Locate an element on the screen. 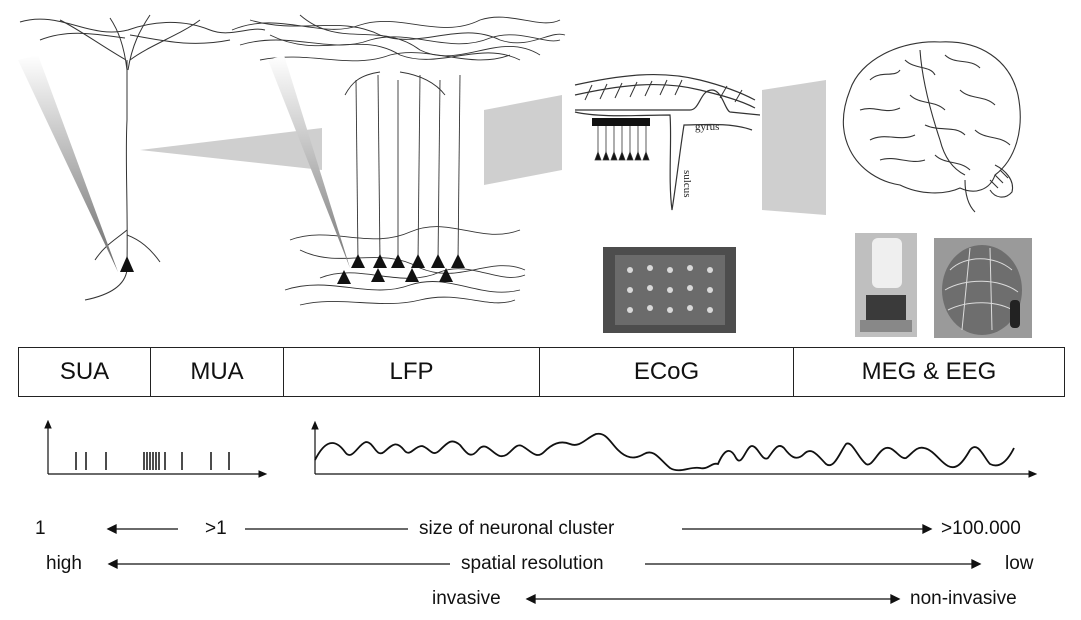  spike-marks is located at coordinates (152, 461).